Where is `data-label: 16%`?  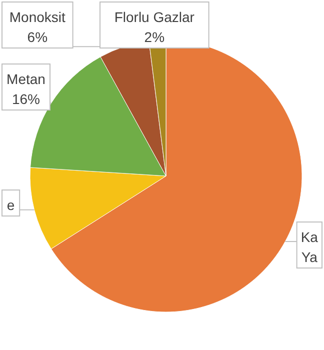
data-label: 16% is located at coordinates (26, 99).